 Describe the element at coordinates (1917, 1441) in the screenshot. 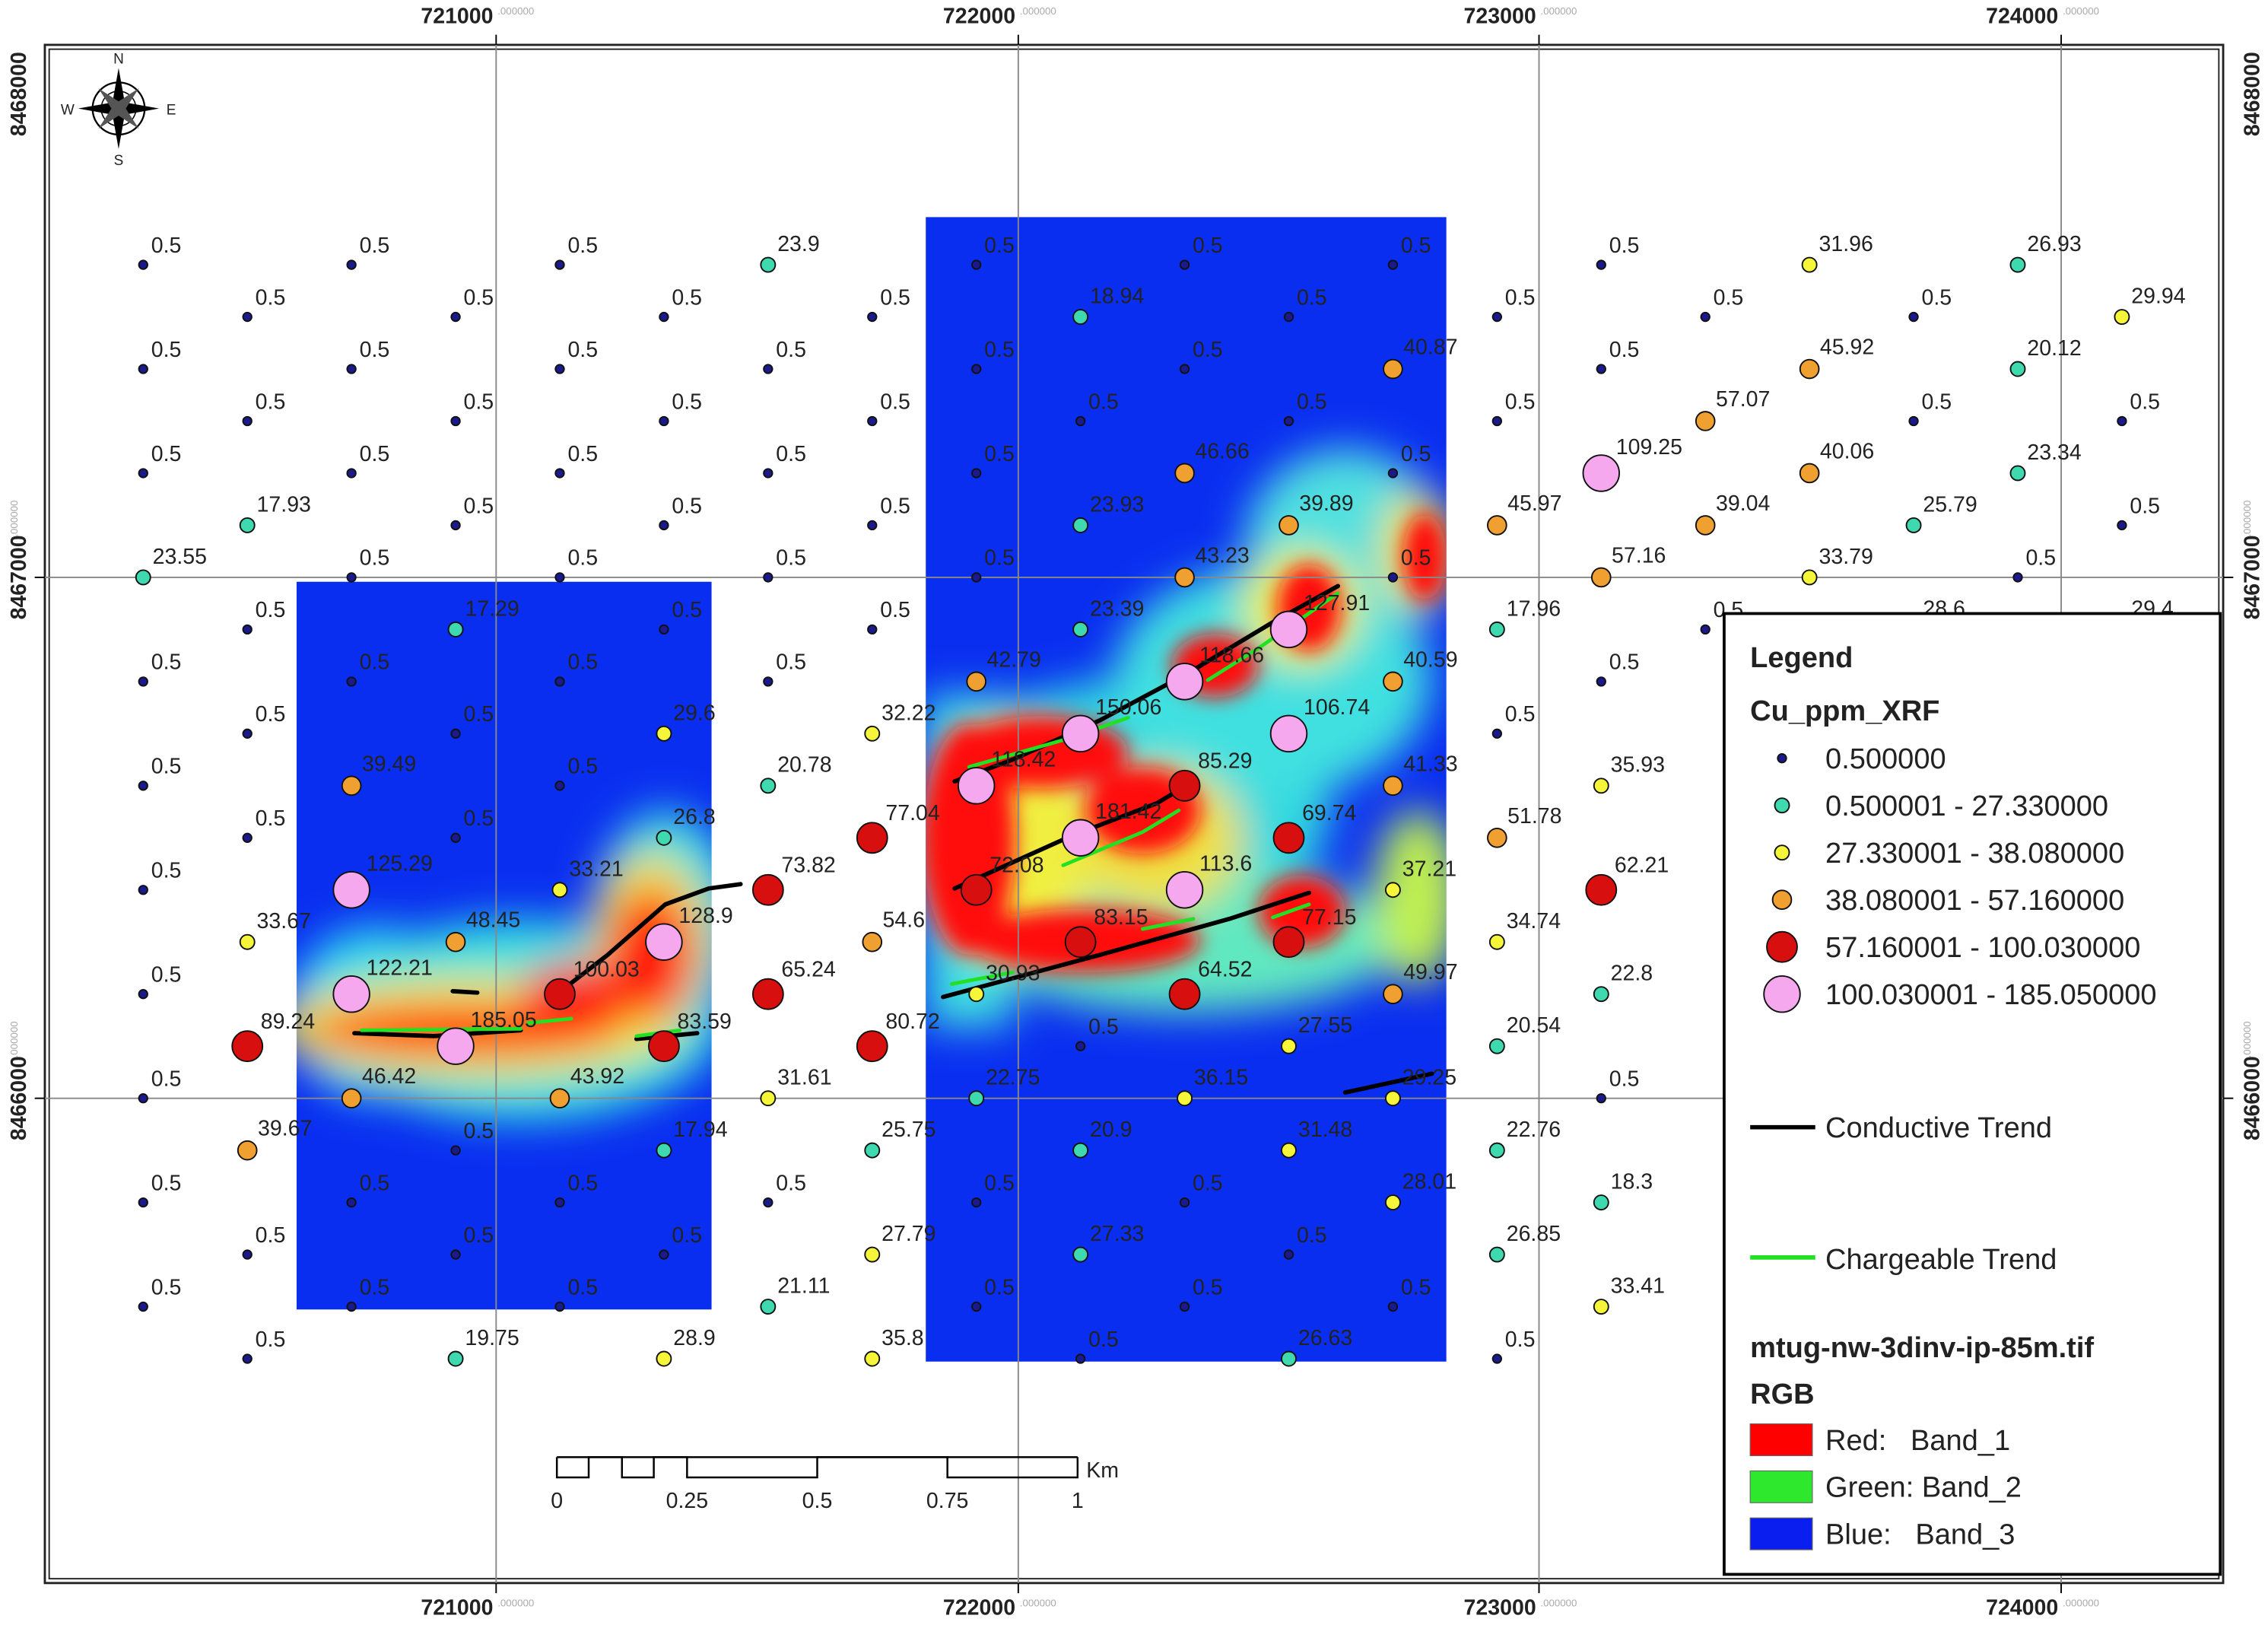

I see `legend-label: Red: Band_1` at that location.